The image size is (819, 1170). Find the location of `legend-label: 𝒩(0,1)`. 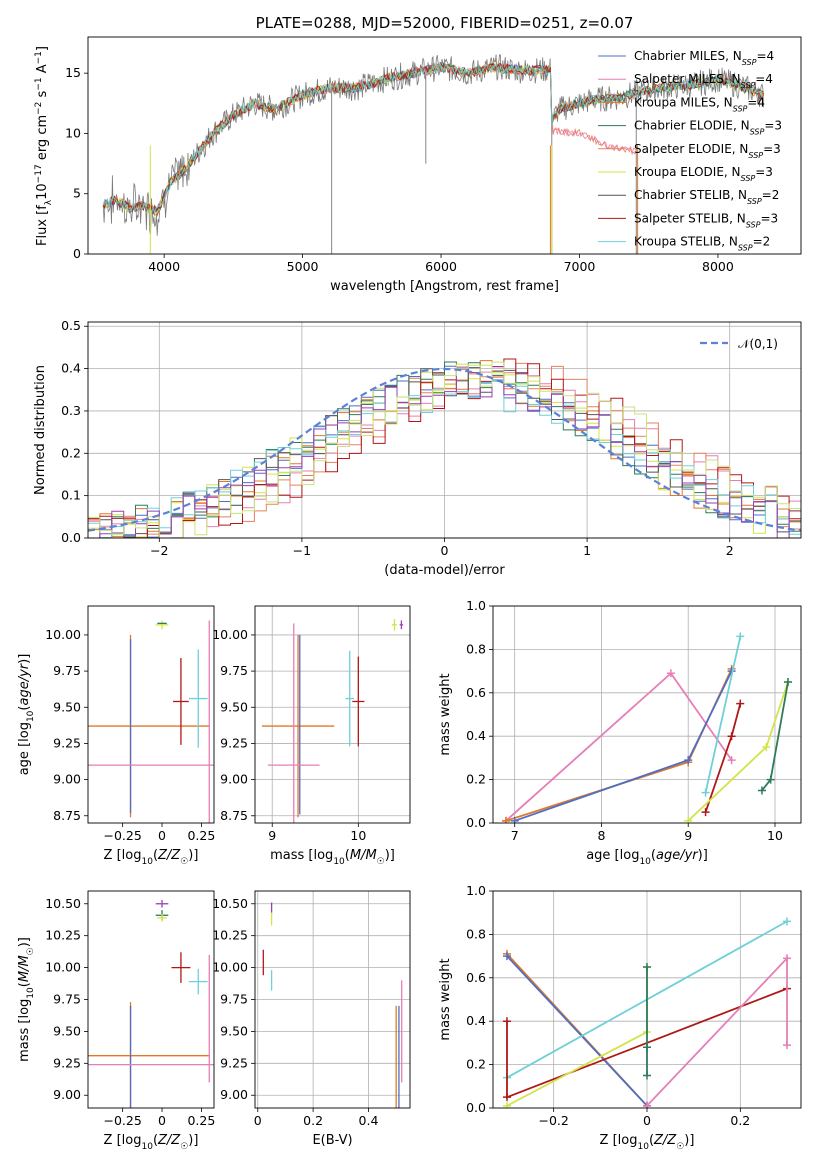

legend-label: 𝒩(0,1) is located at coordinates (758, 344).